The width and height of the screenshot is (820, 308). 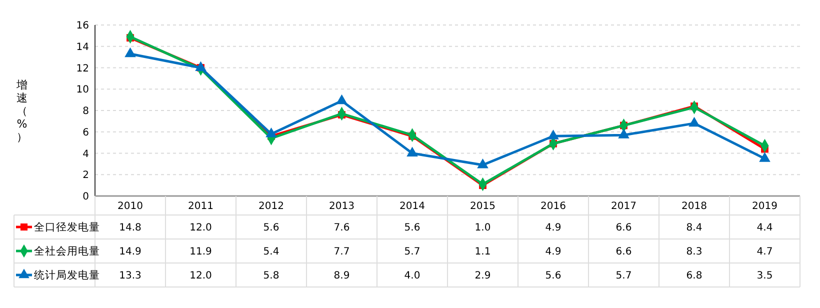 What do you see at coordinates (412, 276) in the screenshot?
I see `data-label: 4.0` at bounding box center [412, 276].